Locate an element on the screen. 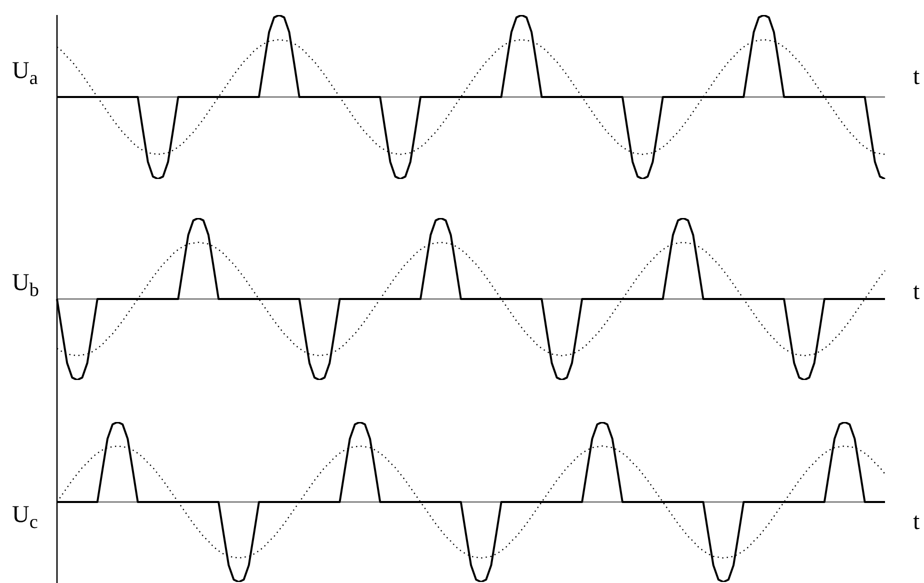 The height and width of the screenshot is (583, 924). y-axis-title: U$_{a}$ is located at coordinates (25, 73).